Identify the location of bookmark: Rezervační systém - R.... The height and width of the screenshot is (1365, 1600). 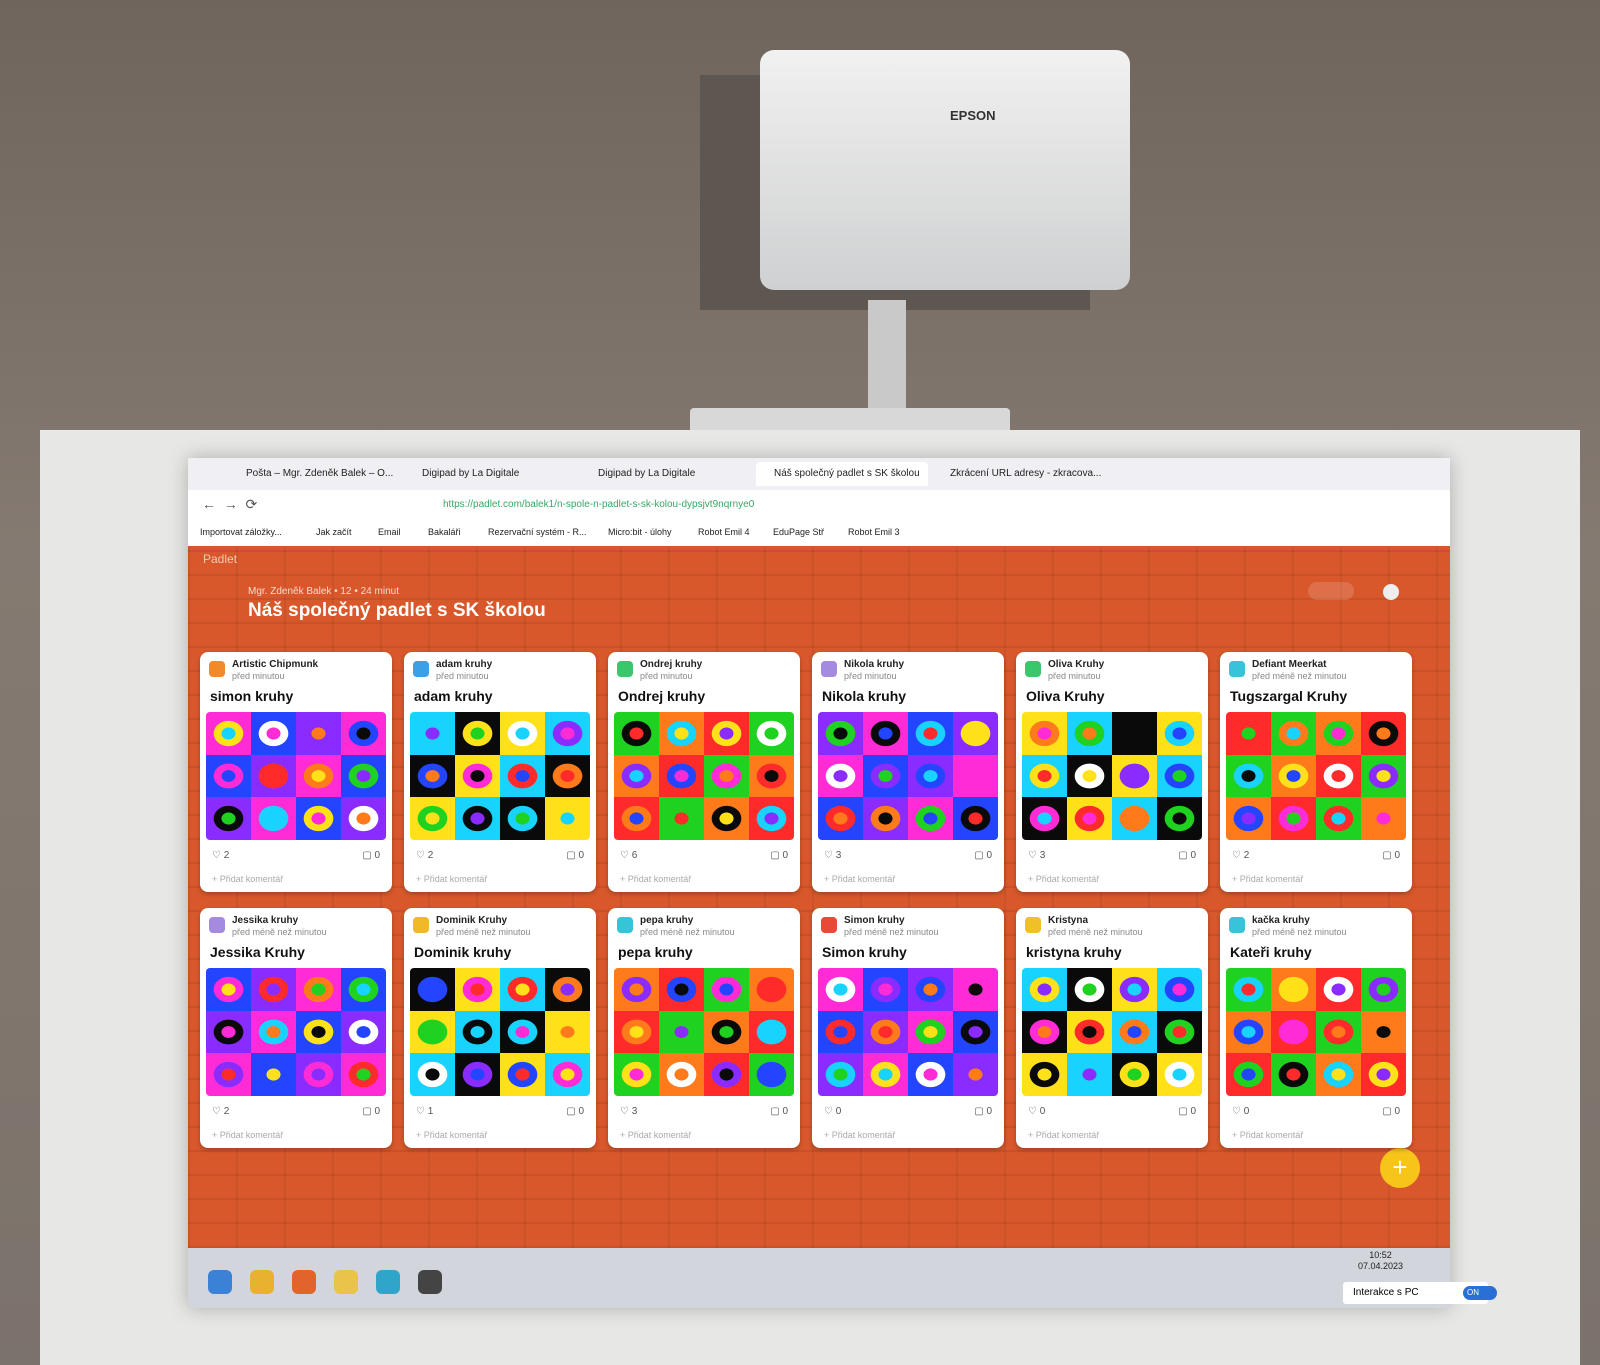
(537, 532).